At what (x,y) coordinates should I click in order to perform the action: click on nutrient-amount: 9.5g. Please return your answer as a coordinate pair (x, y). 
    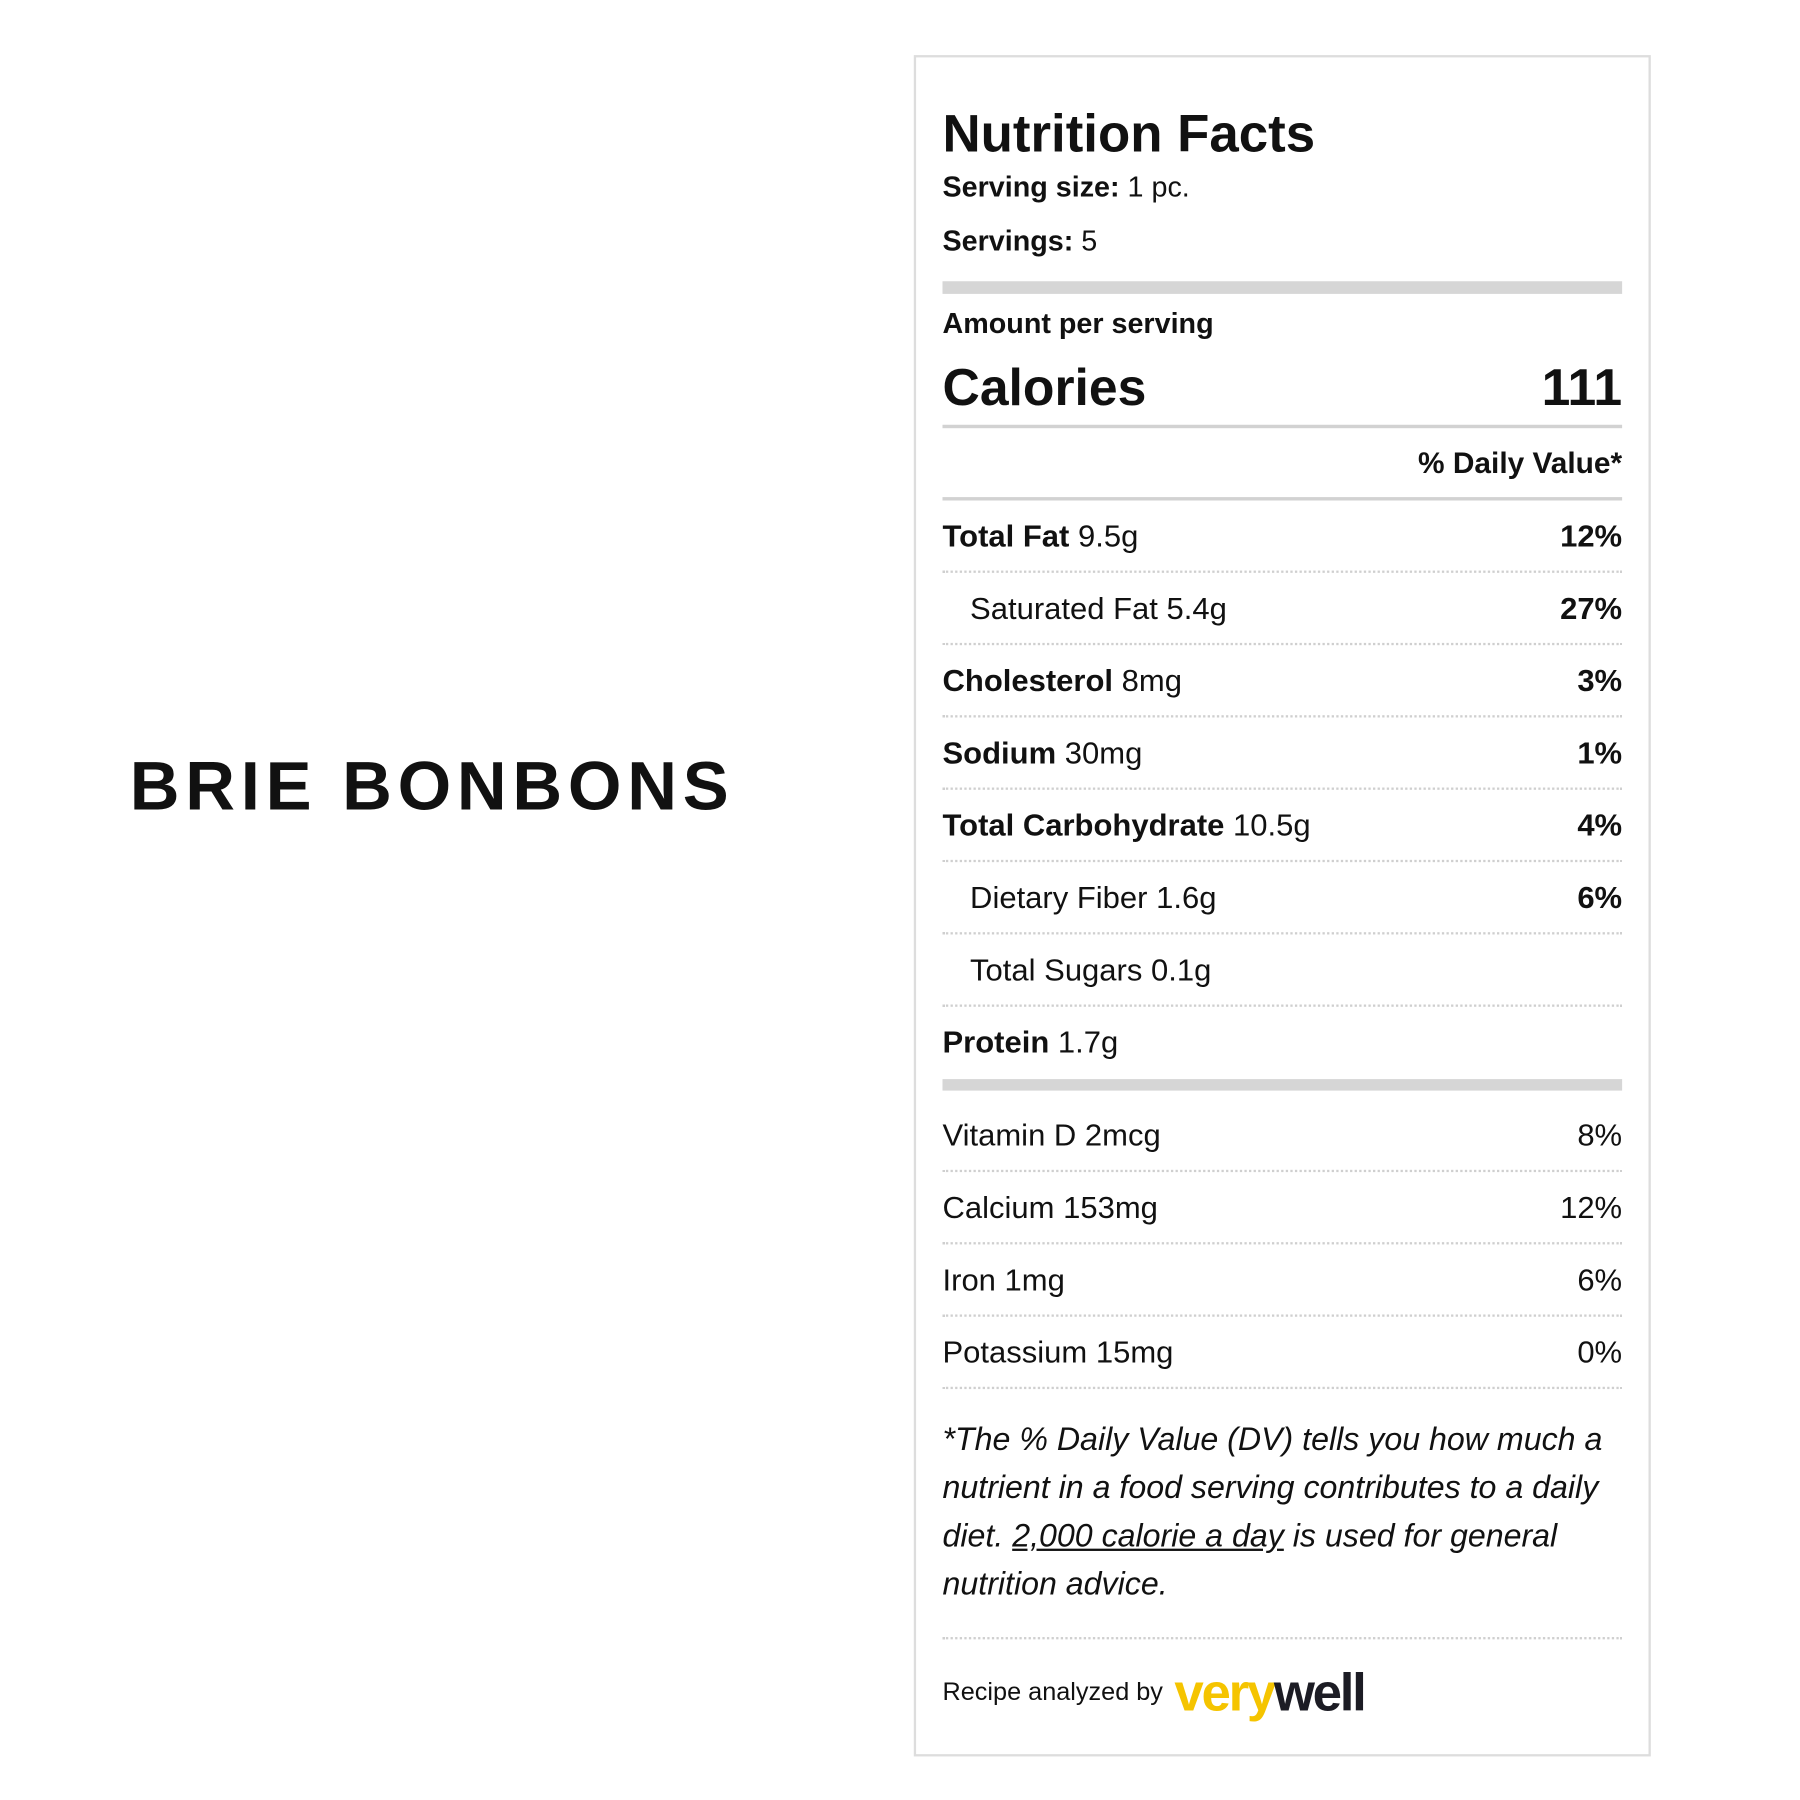
    Looking at the image, I should click on (1108, 536).